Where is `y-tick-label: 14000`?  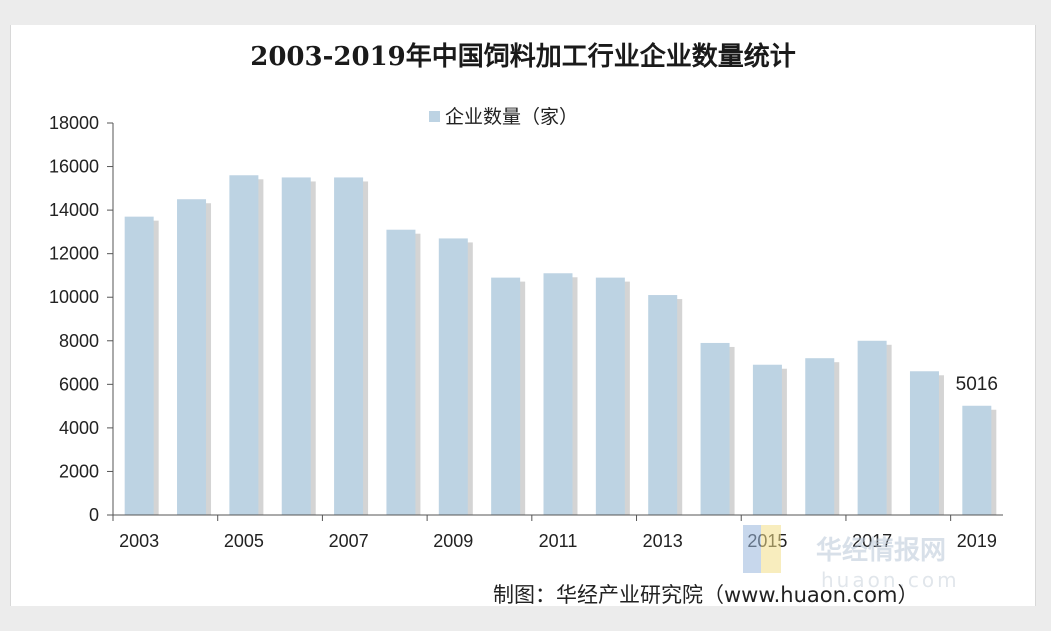
y-tick-label: 14000 is located at coordinates (74, 210).